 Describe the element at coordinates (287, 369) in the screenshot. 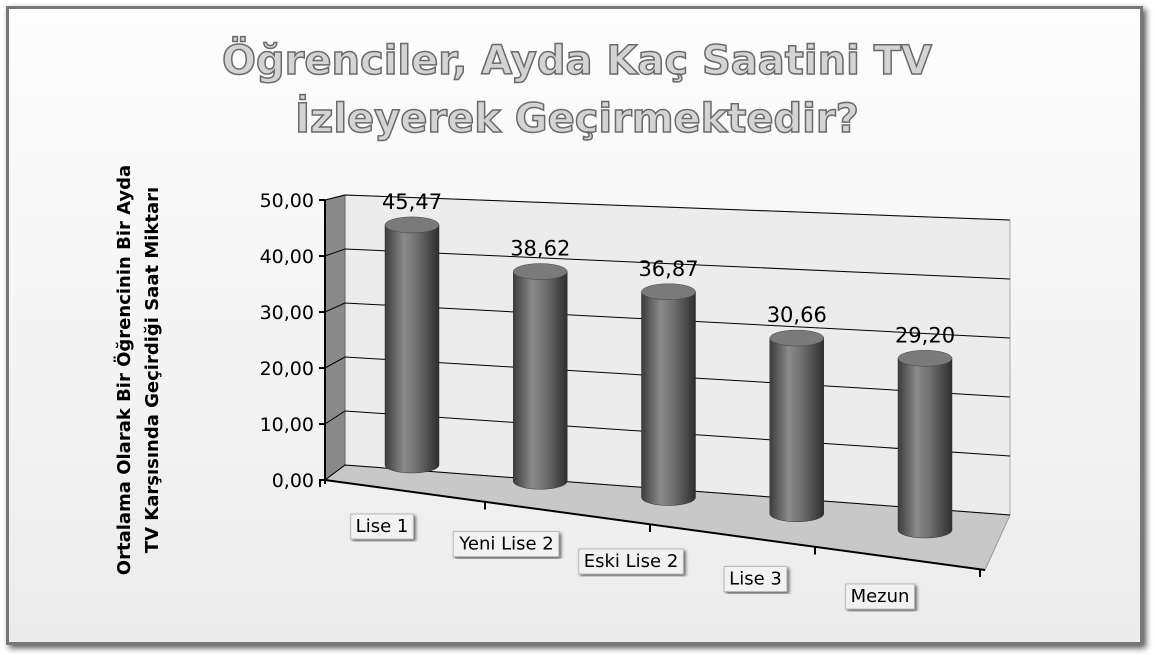

I see `y-tick-label: 20,00` at that location.